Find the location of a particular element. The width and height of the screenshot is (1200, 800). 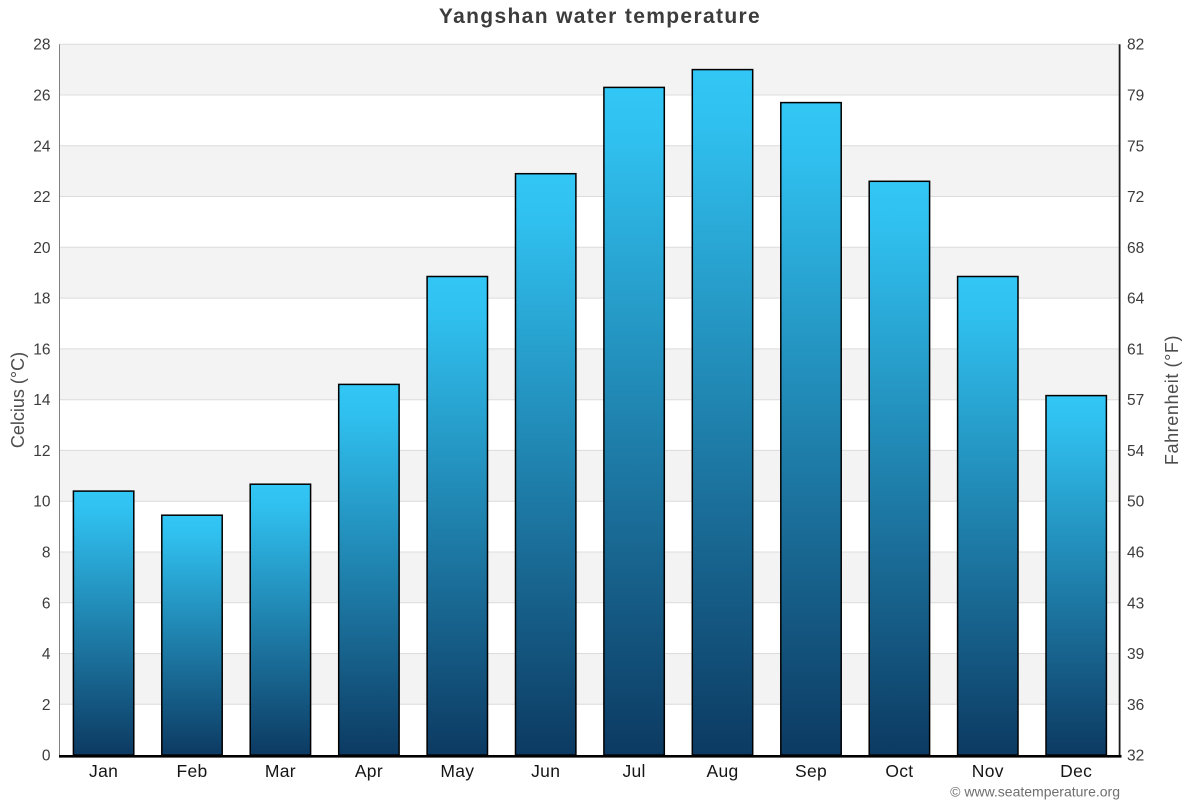

svg-text: 32 is located at coordinates (1135, 756).